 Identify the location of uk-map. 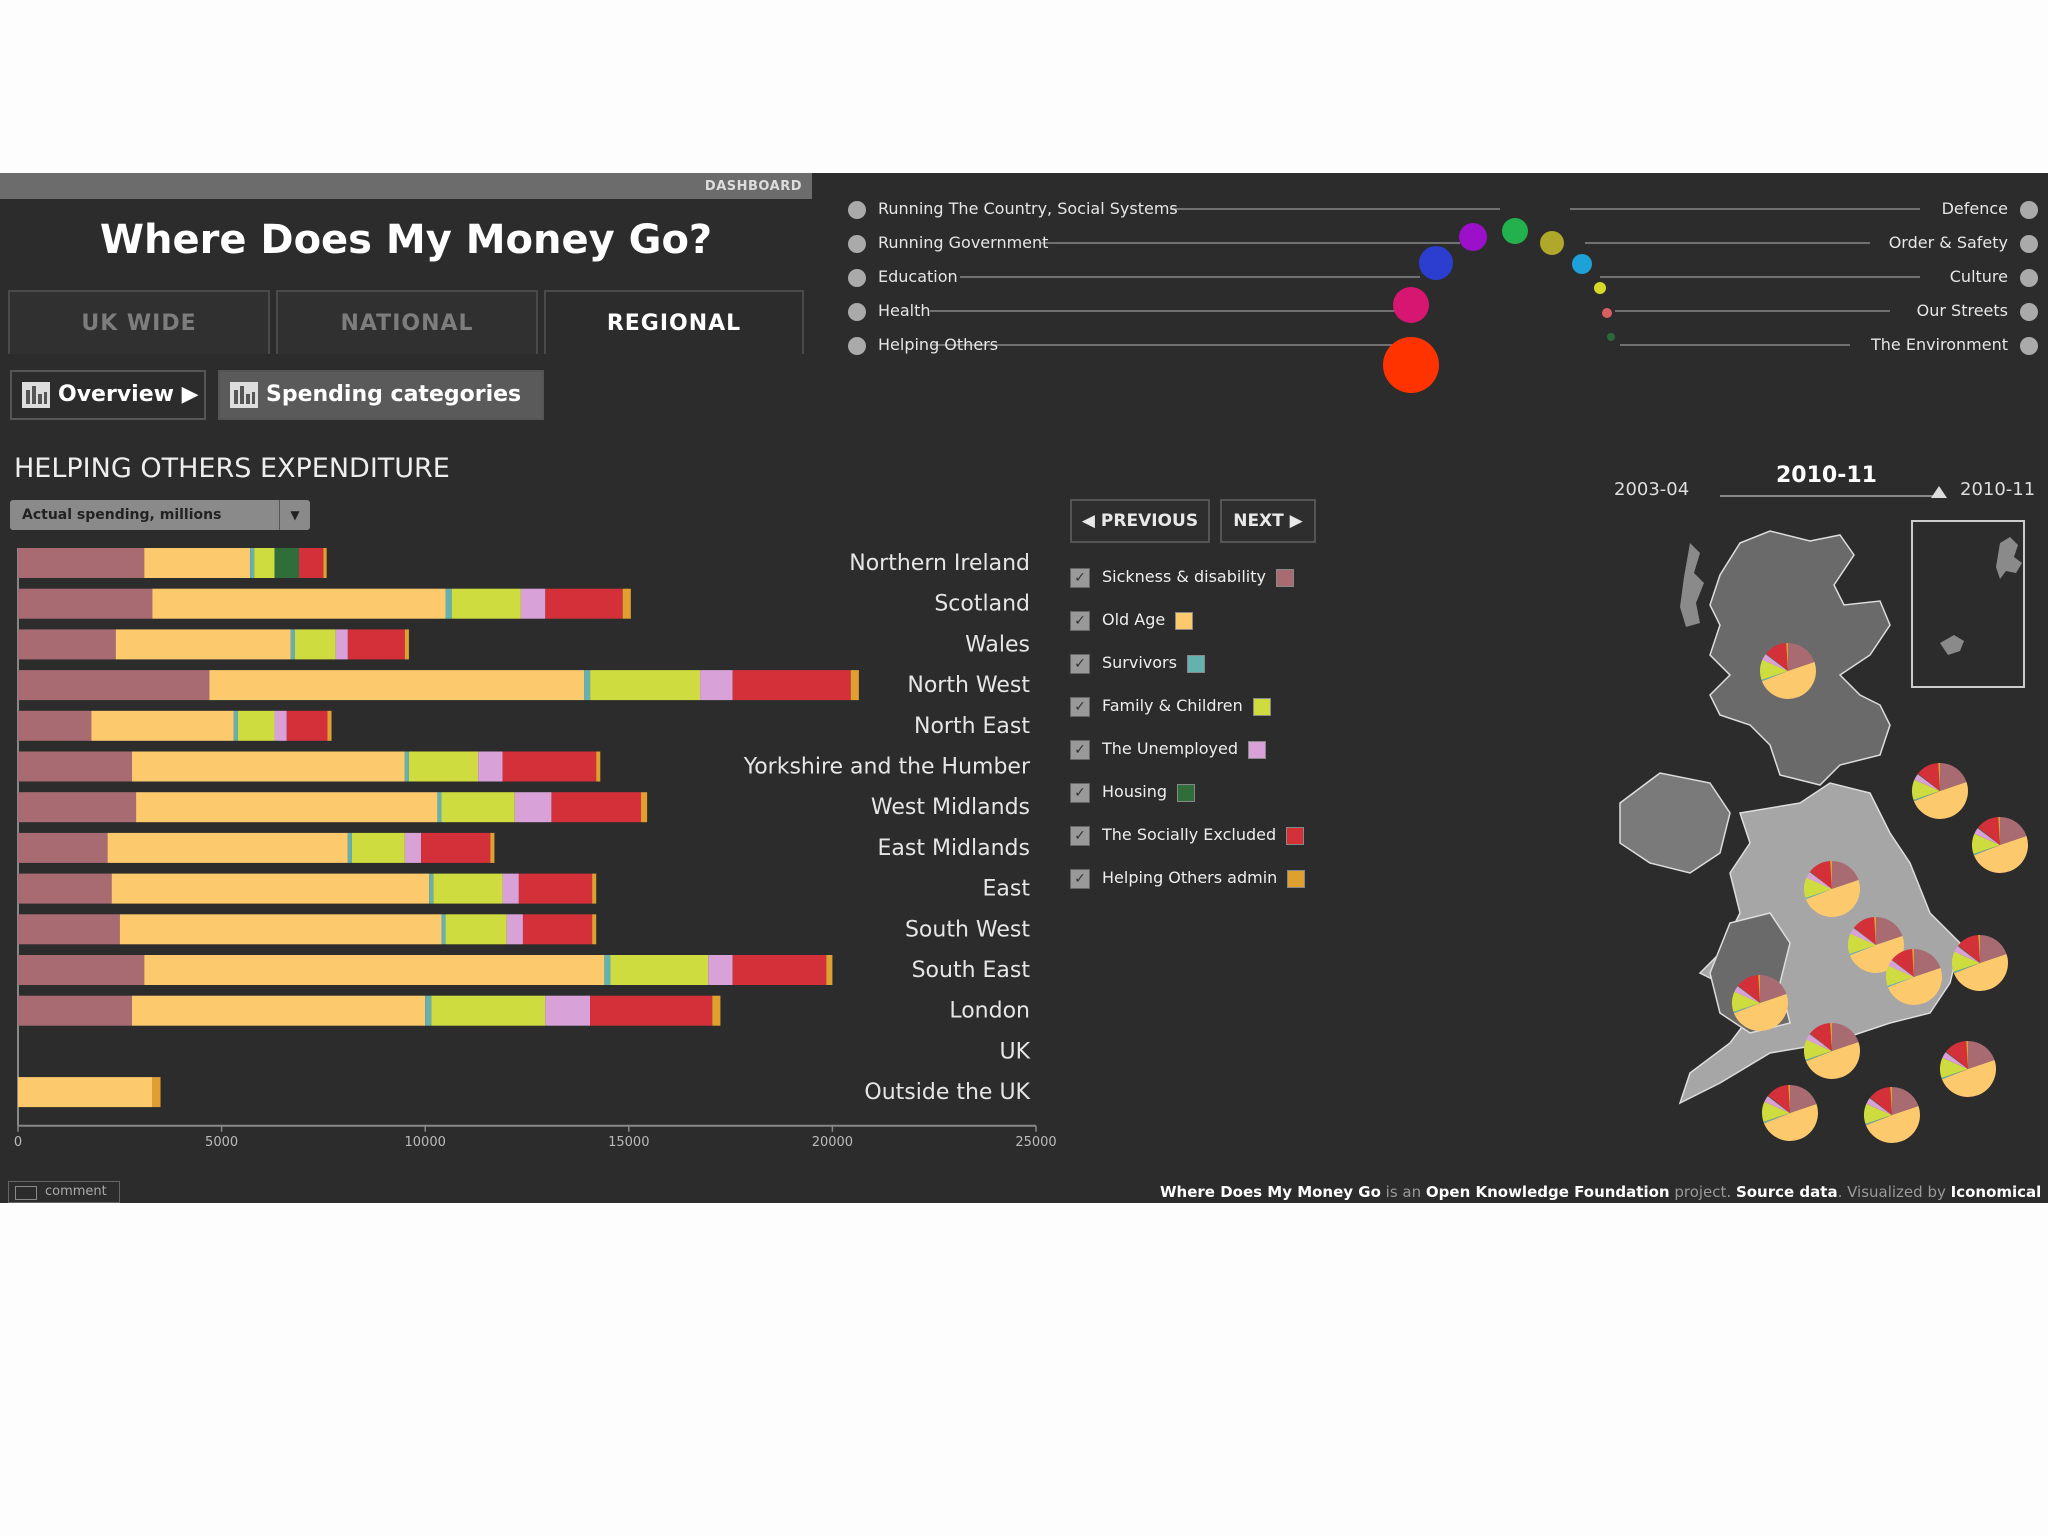
(1820, 838).